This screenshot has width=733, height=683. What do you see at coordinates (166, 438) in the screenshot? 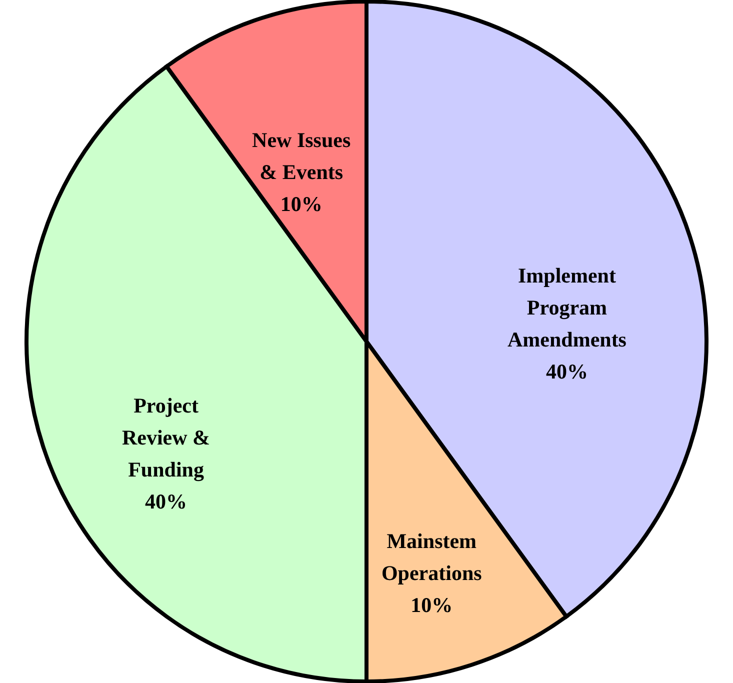
I see `slice-label: Project Review & Funding` at bounding box center [166, 438].